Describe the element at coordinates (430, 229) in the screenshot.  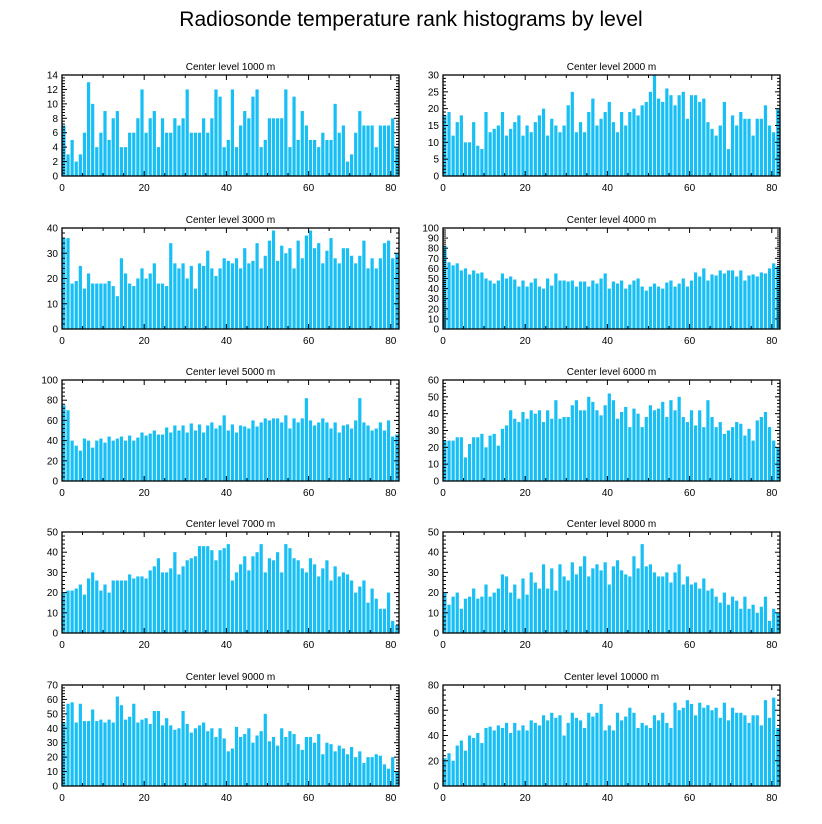
I see `y-tick-label: 100` at that location.